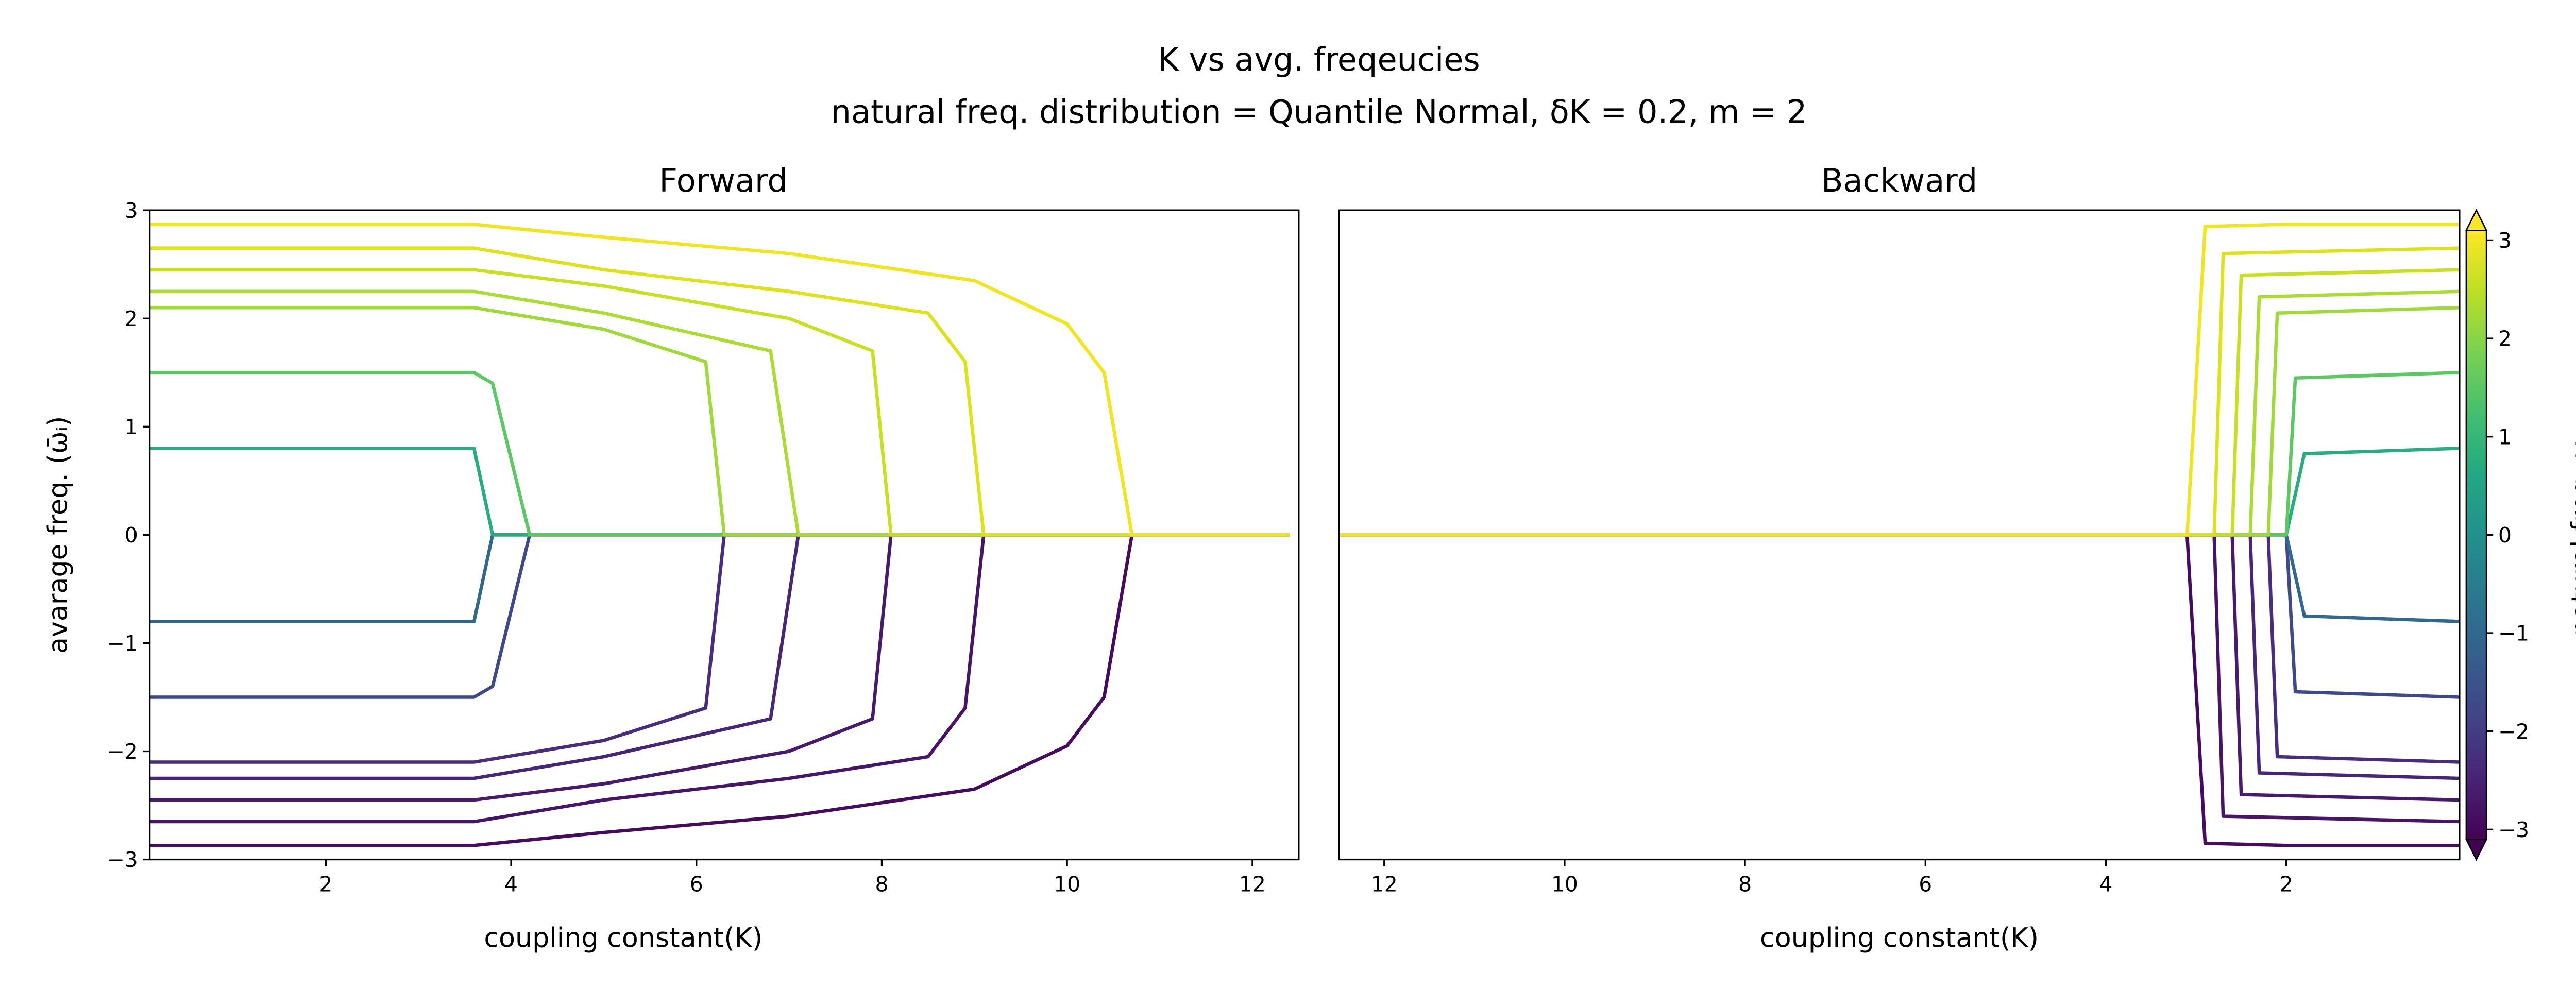 The height and width of the screenshot is (989, 2576). I want to click on y-tick-label: −3, so click(122, 859).